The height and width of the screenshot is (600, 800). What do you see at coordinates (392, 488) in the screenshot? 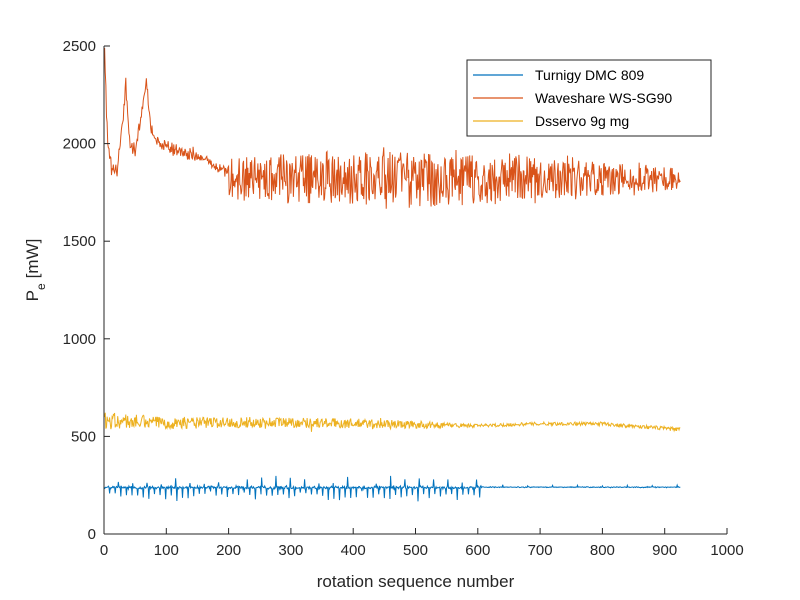
I see `series-line-turnigy` at bounding box center [392, 488].